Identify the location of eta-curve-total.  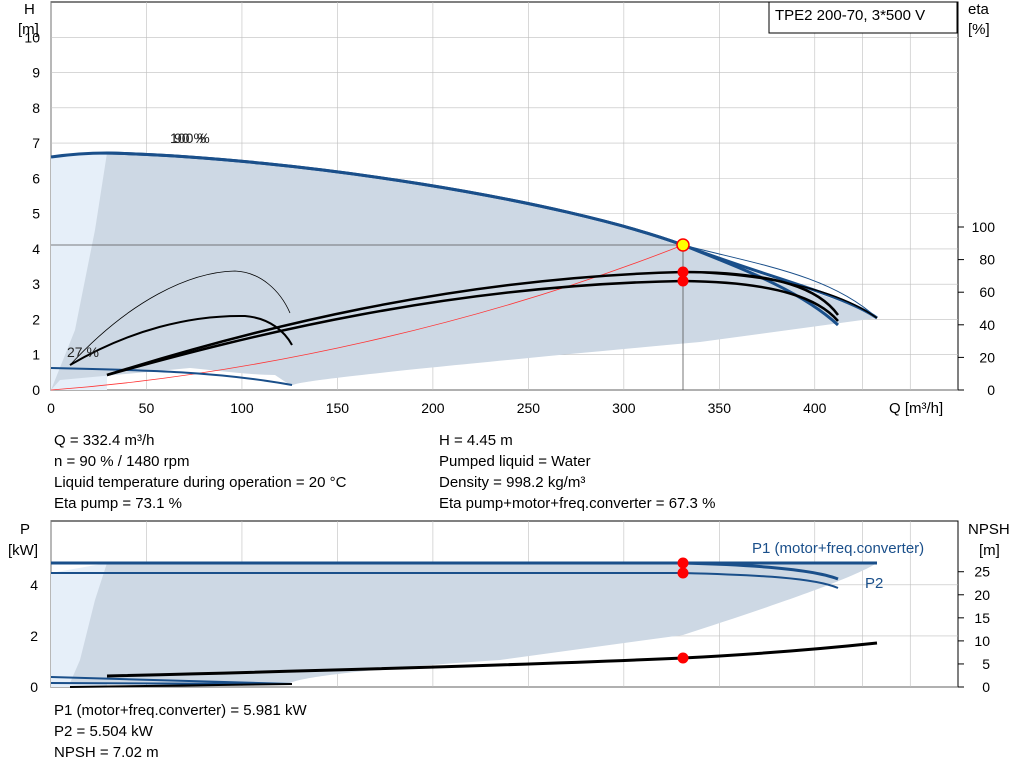
(472, 328).